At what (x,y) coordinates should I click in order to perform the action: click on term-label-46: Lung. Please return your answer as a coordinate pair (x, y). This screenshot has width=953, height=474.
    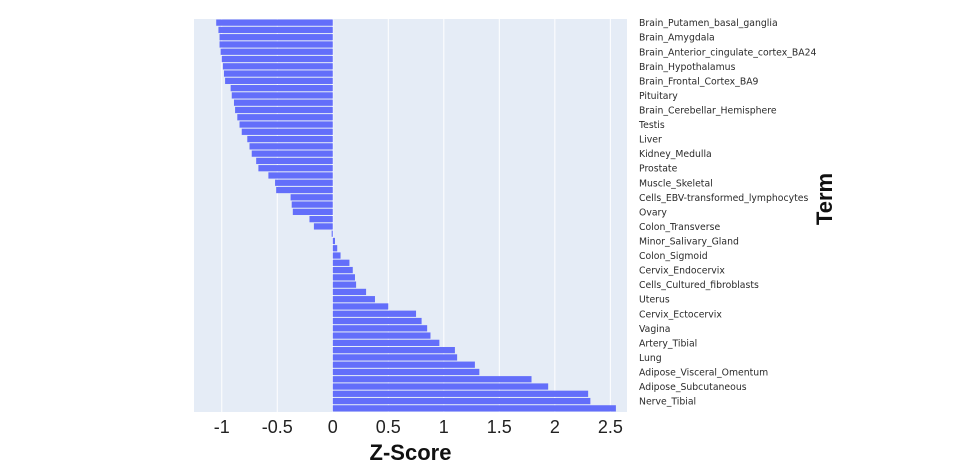
    Looking at the image, I should click on (650, 358).